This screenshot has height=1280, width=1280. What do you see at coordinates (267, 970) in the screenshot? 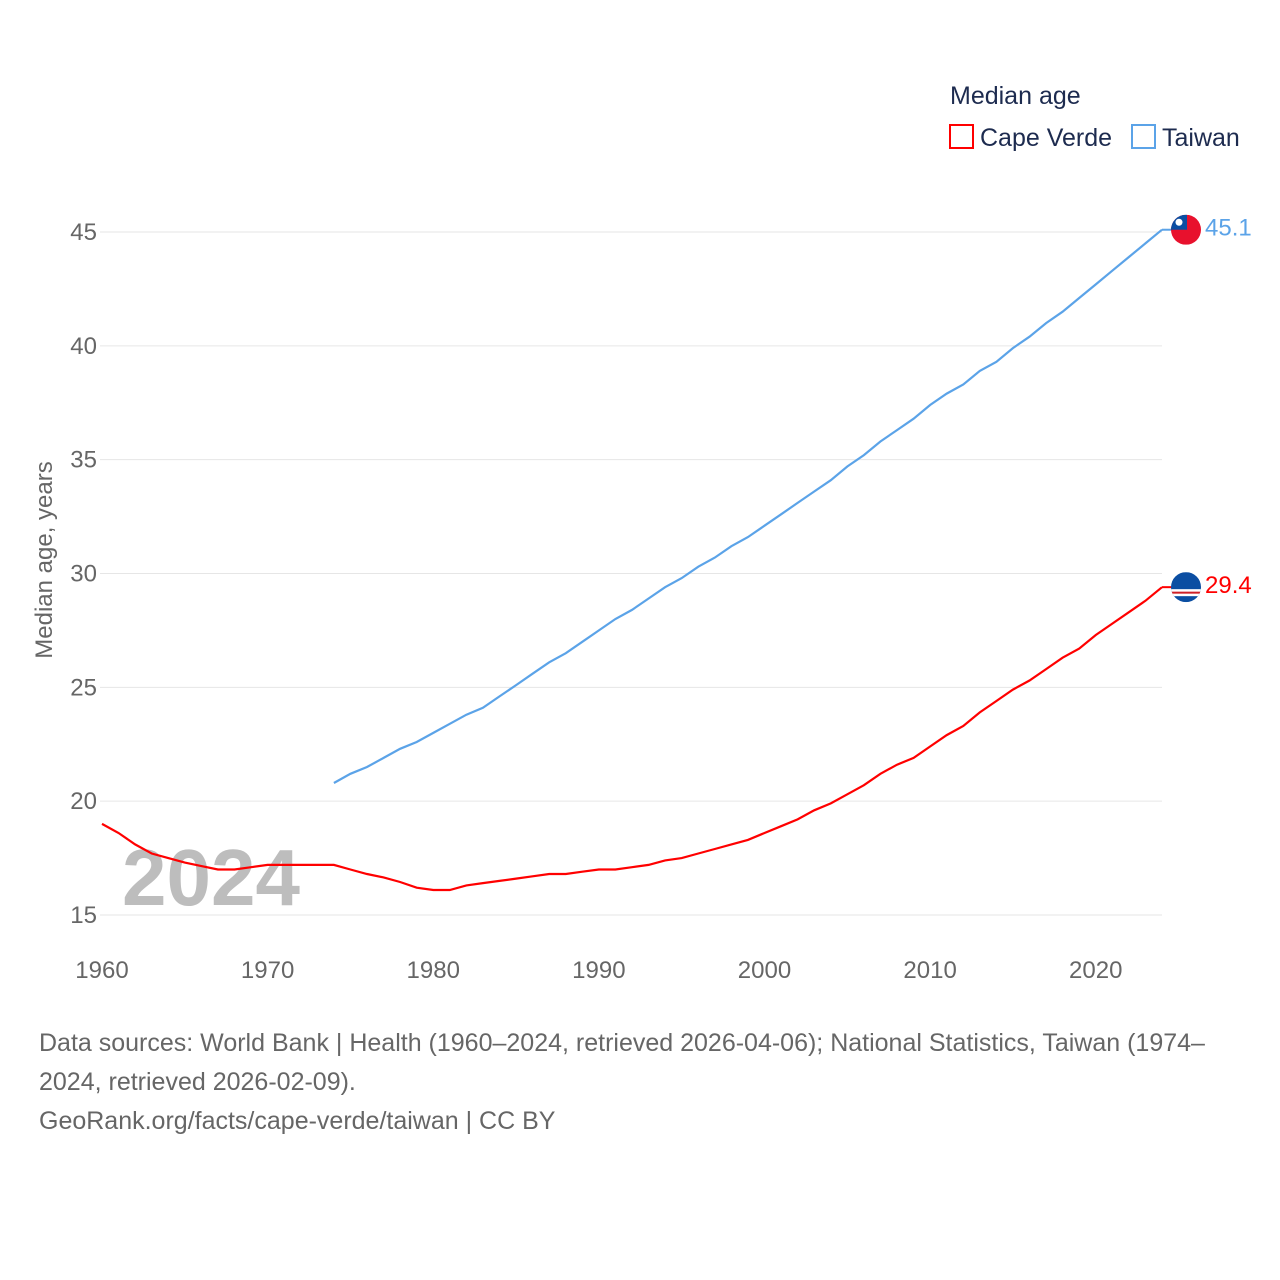
I see `x-tick-label: 1970` at bounding box center [267, 970].